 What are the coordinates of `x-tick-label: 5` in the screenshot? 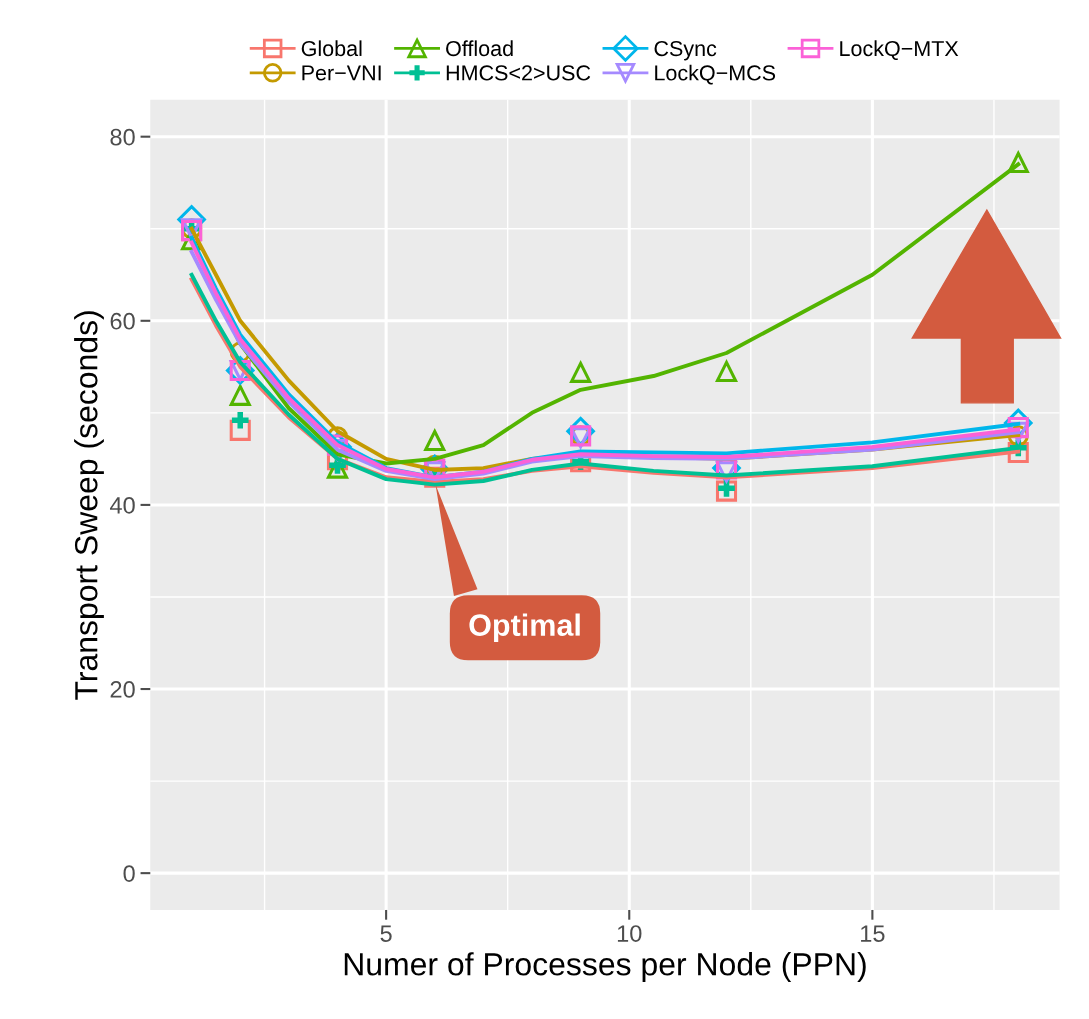 It's located at (386, 933).